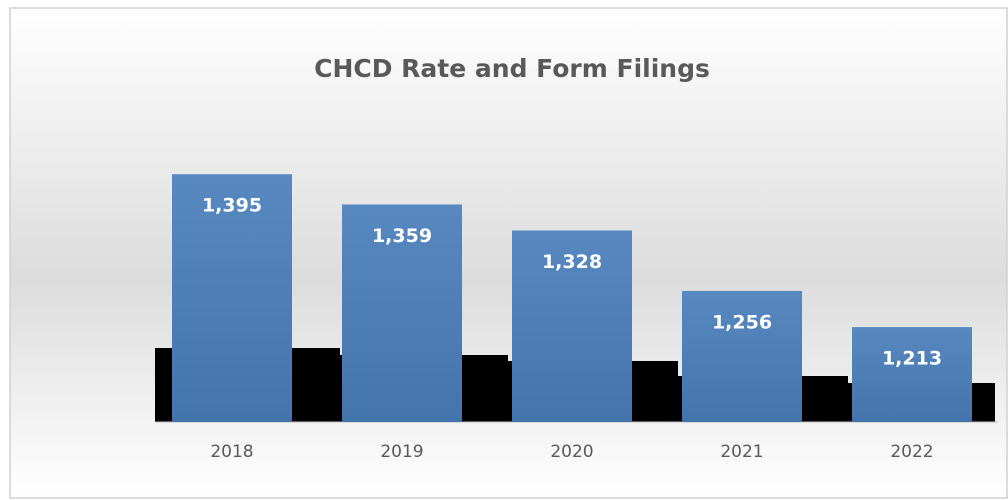 Image resolution: width=1008 pixels, height=500 pixels. What do you see at coordinates (231, 452) in the screenshot?
I see `x-tick-label: 2018` at bounding box center [231, 452].